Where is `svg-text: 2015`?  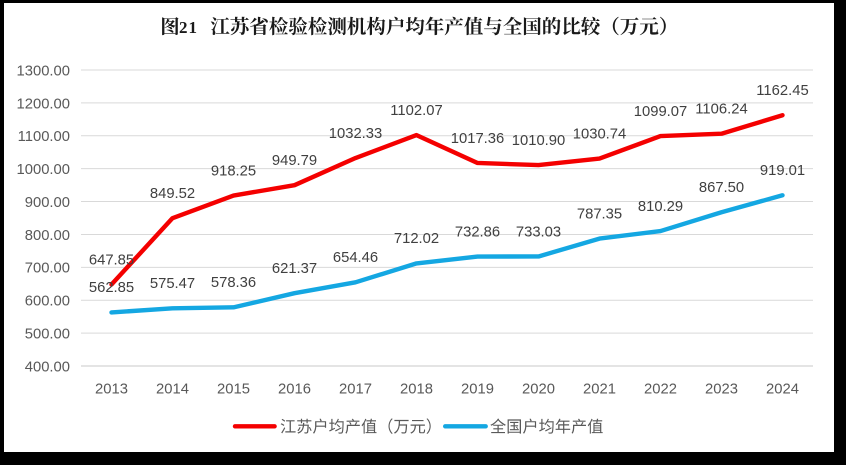 svg-text: 2015 is located at coordinates (233, 390).